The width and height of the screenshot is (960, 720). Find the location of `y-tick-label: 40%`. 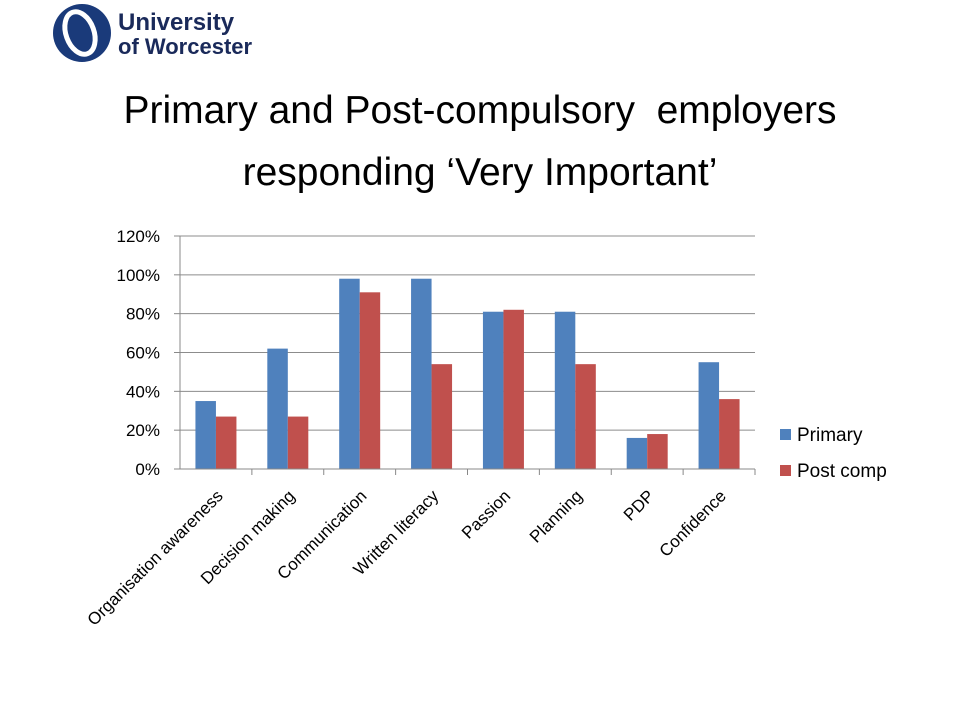

y-tick-label: 40% is located at coordinates (143, 391).